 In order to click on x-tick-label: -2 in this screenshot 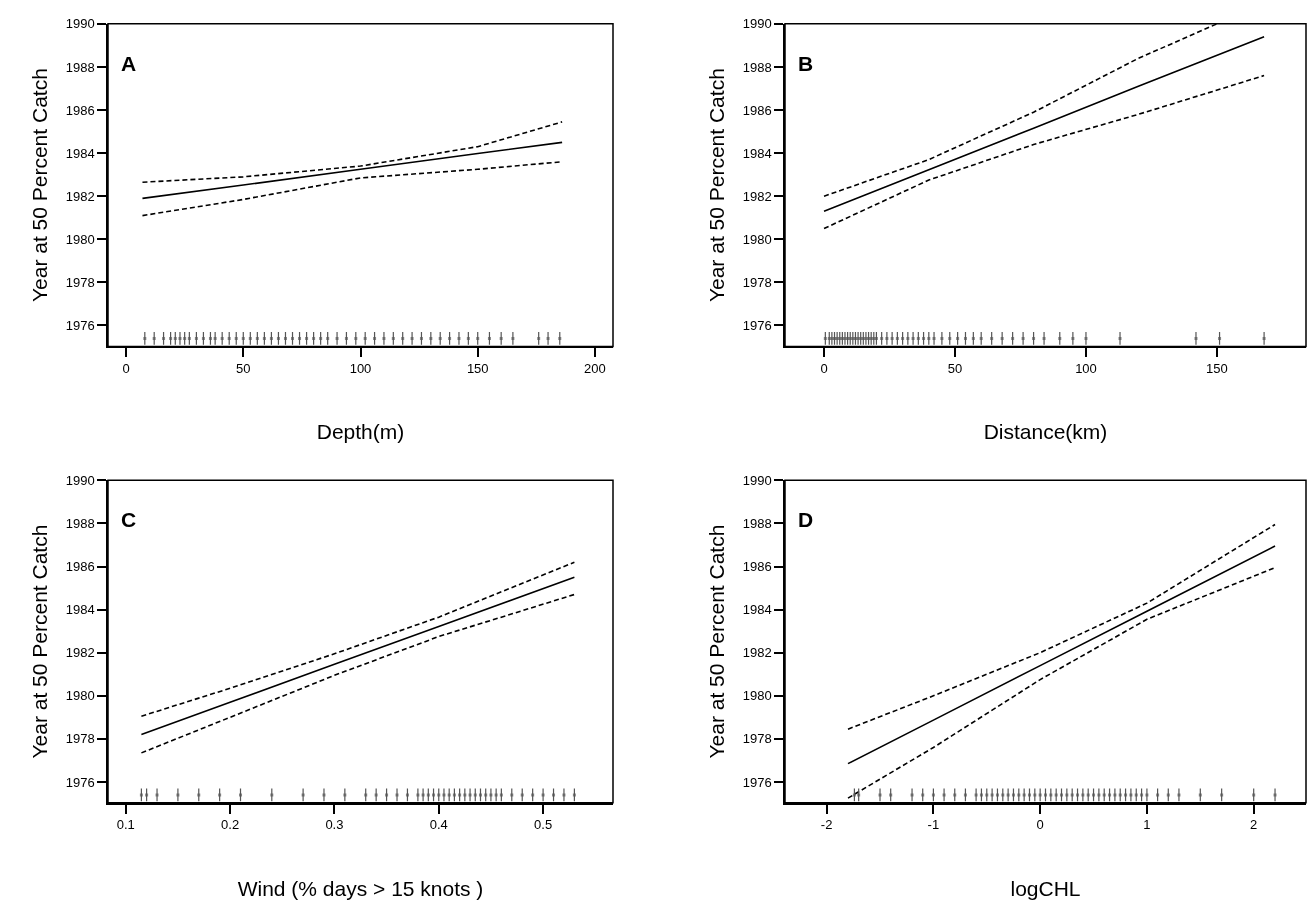, I will do `click(826, 825)`.